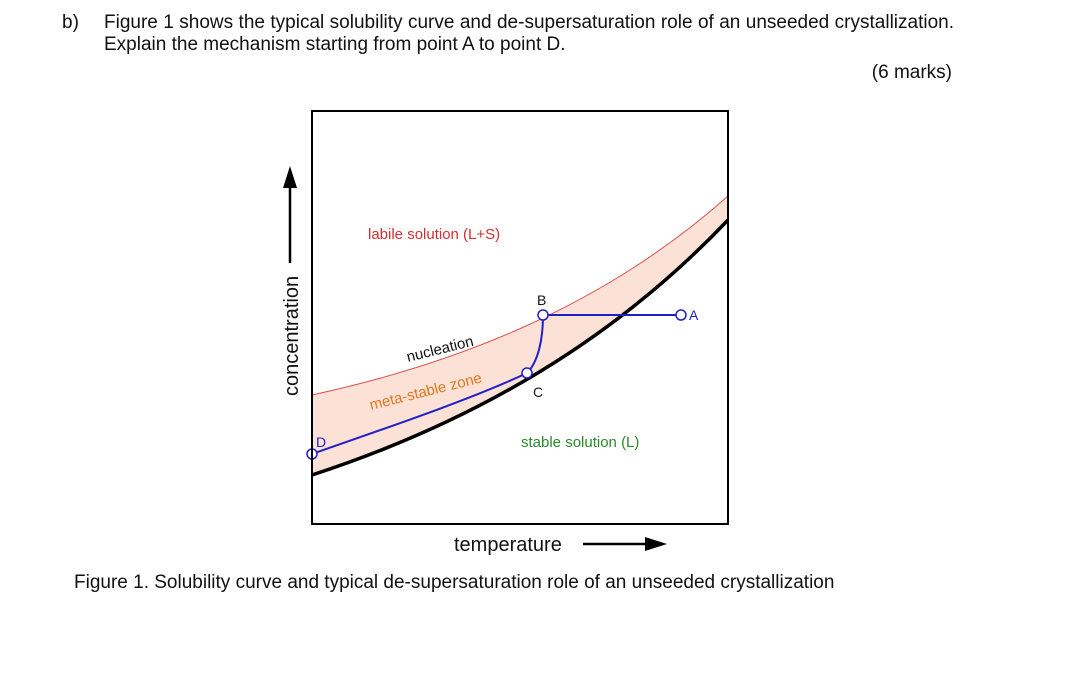 This screenshot has height=698, width=1080. I want to click on point-c-label: C, so click(538, 392).